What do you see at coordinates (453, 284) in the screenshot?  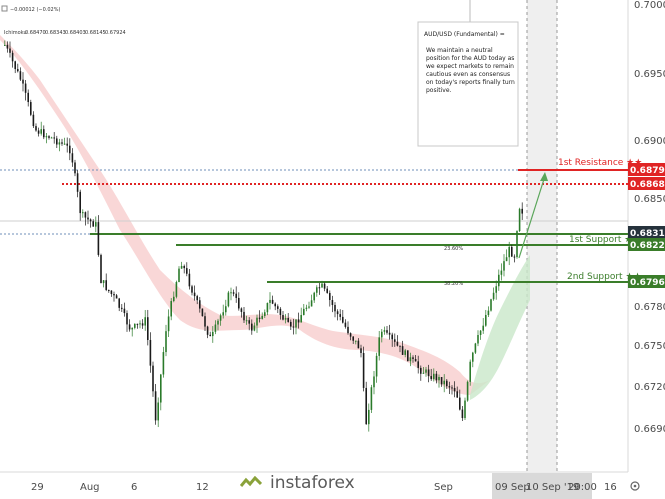 I see `fib-label: 38.20%` at bounding box center [453, 284].